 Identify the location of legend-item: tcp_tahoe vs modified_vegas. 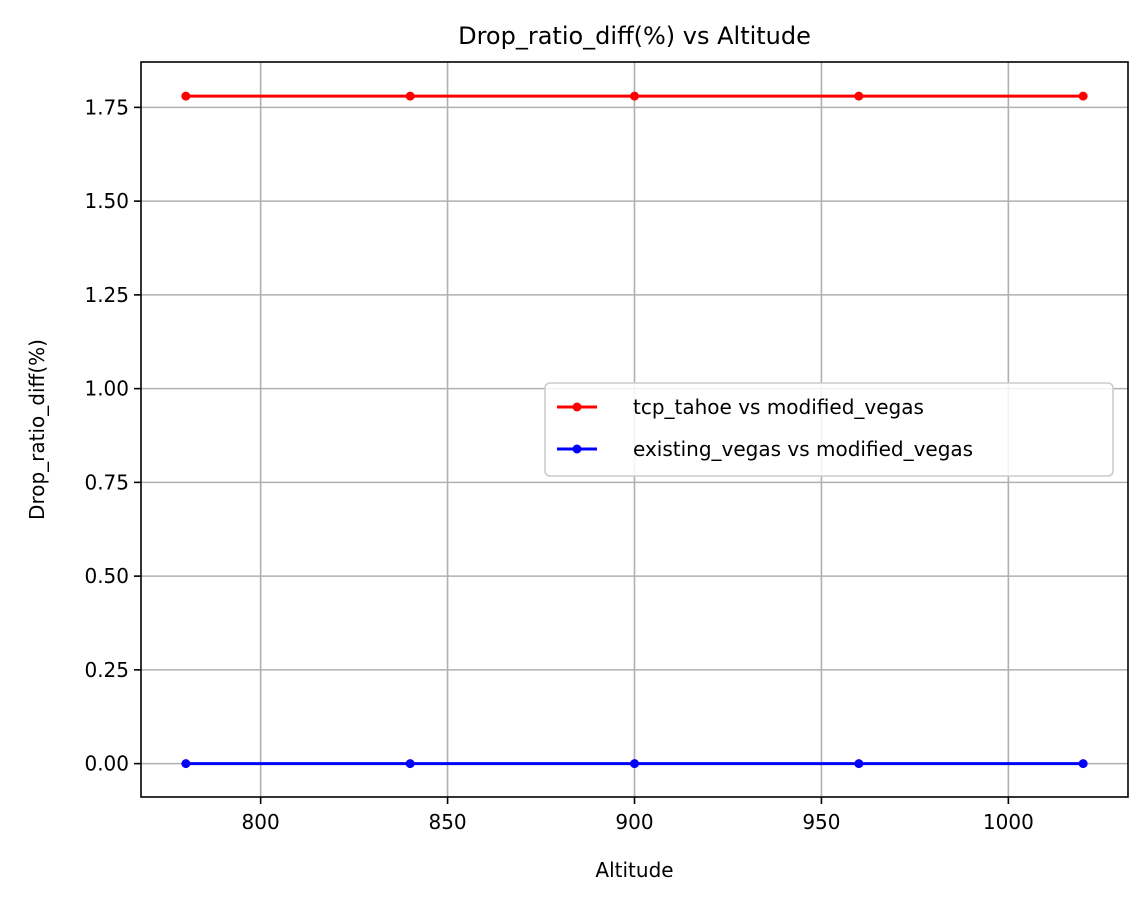
(740, 407).